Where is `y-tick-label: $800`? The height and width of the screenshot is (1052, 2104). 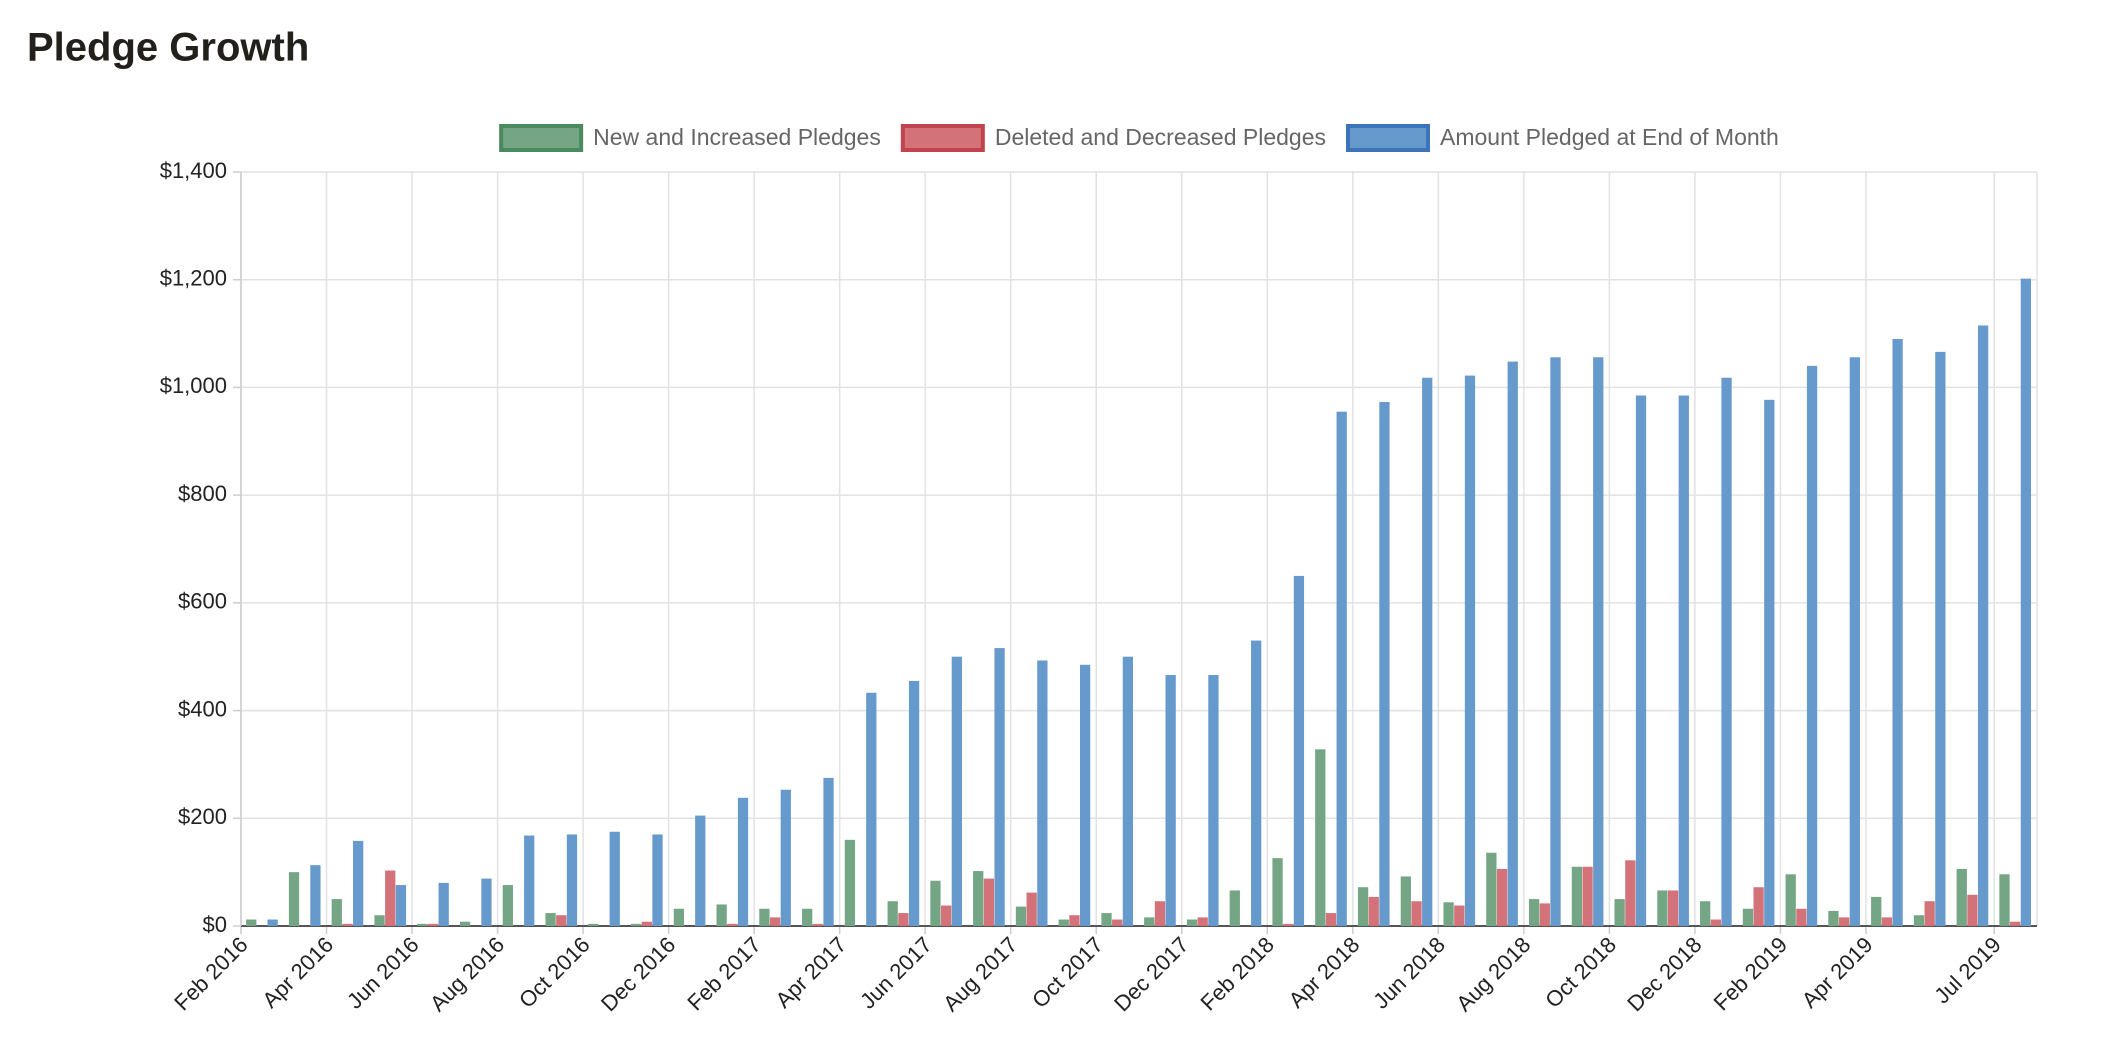 y-tick-label: $800 is located at coordinates (202, 493).